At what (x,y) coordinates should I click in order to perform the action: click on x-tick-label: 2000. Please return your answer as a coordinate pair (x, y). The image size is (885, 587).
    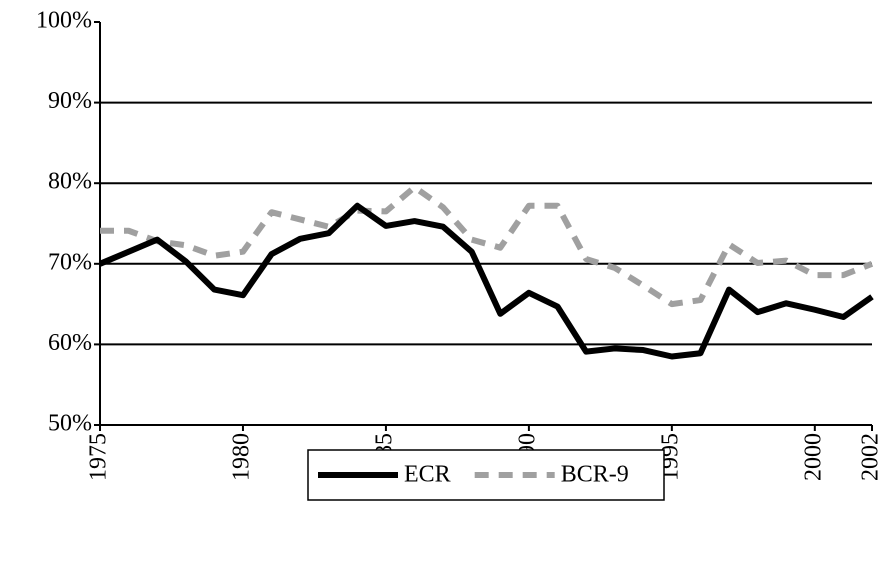
    Looking at the image, I should click on (813, 457).